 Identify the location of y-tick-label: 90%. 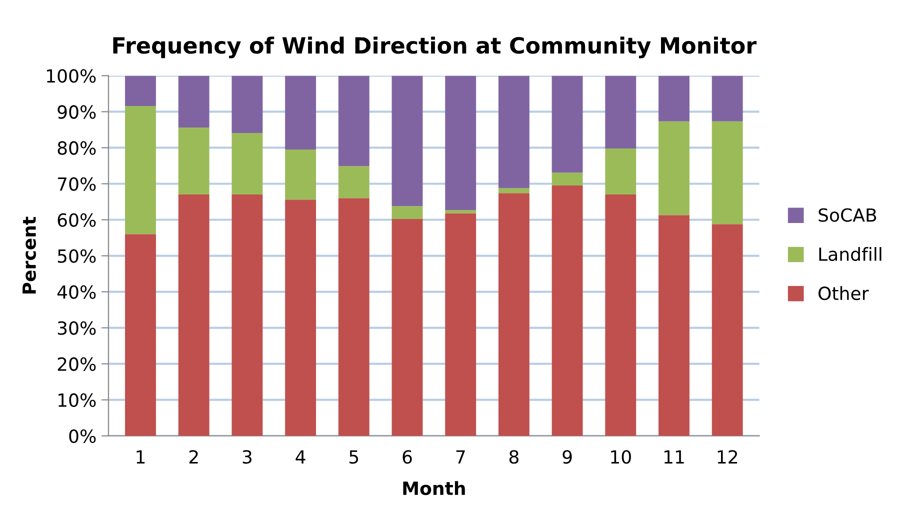
(77, 112).